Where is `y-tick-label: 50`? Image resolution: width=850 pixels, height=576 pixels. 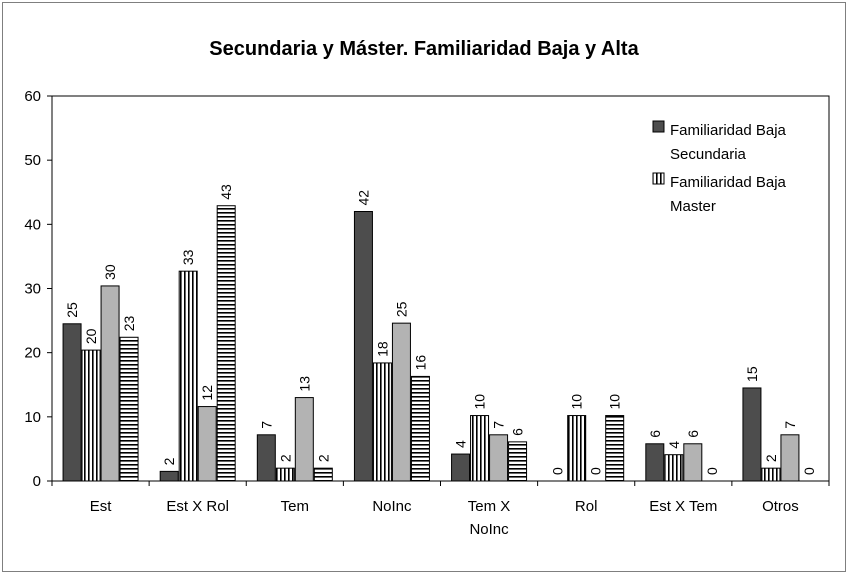 y-tick-label: 50 is located at coordinates (32, 160).